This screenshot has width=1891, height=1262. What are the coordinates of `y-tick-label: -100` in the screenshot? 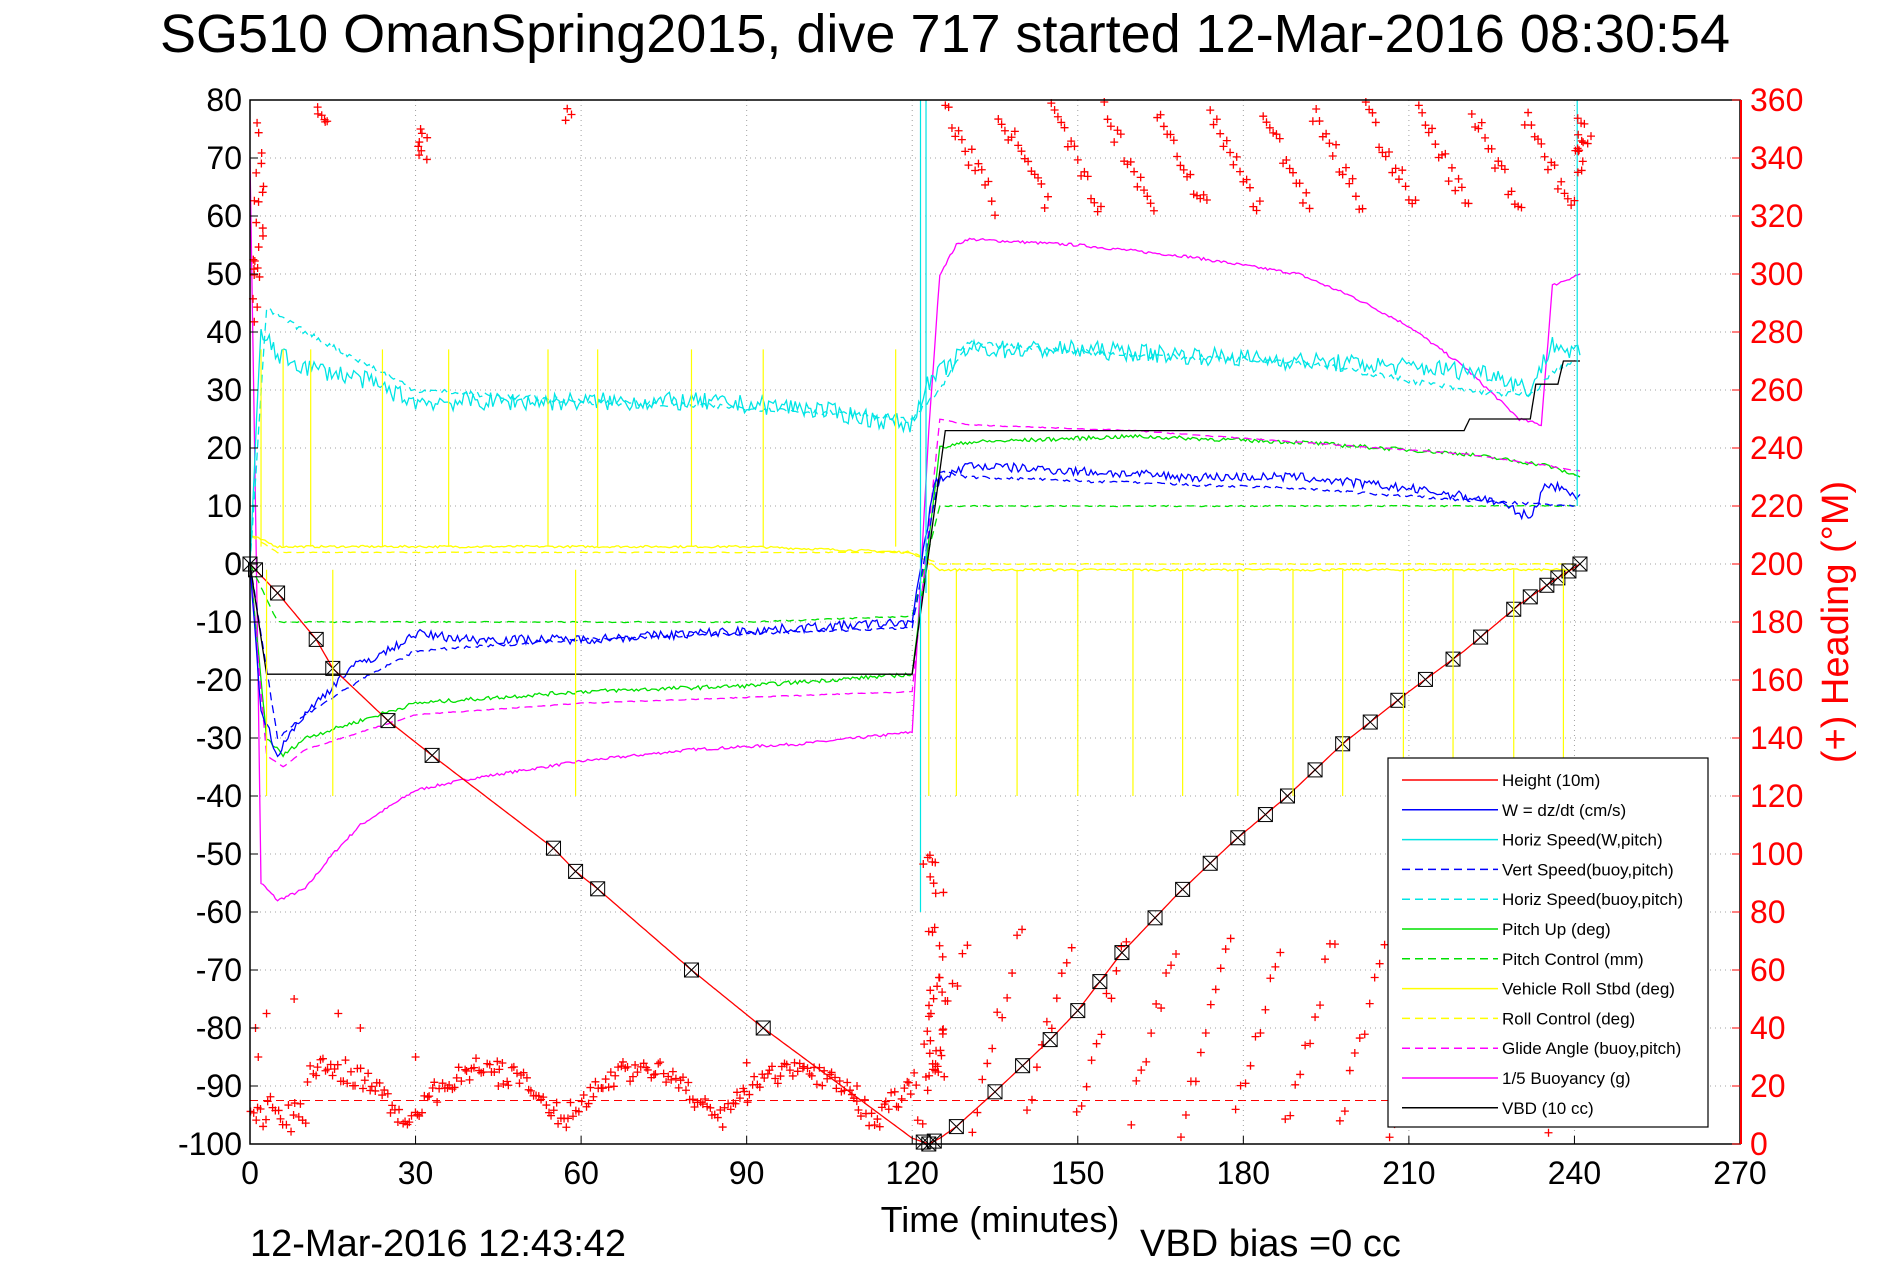 It's located at (210, 1144).